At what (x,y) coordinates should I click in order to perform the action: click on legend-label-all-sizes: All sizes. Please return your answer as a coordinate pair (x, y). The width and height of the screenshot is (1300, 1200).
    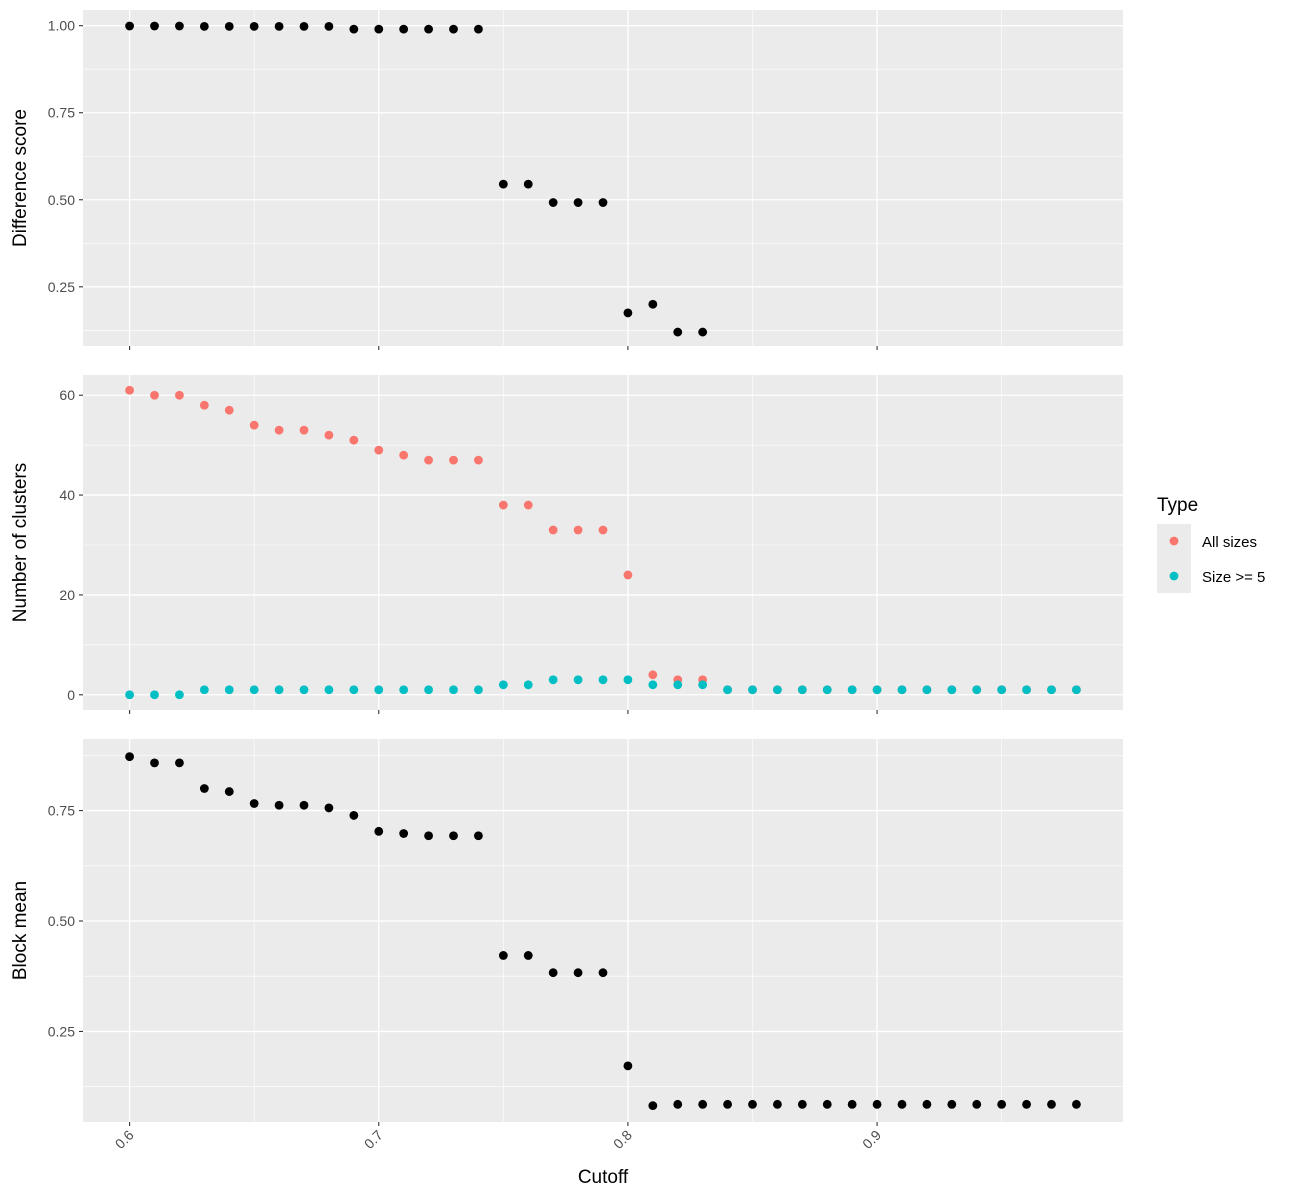
    Looking at the image, I should click on (1229, 542).